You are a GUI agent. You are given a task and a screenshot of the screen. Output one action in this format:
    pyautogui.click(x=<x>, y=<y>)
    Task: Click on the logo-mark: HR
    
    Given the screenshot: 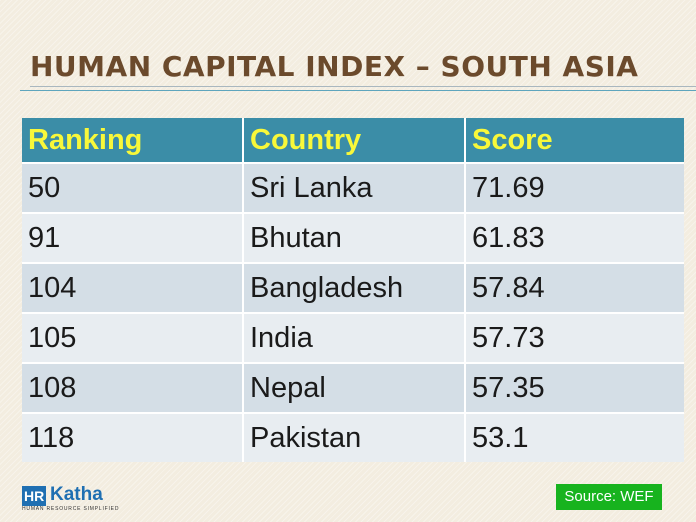 What is the action you would take?
    pyautogui.click(x=34, y=496)
    